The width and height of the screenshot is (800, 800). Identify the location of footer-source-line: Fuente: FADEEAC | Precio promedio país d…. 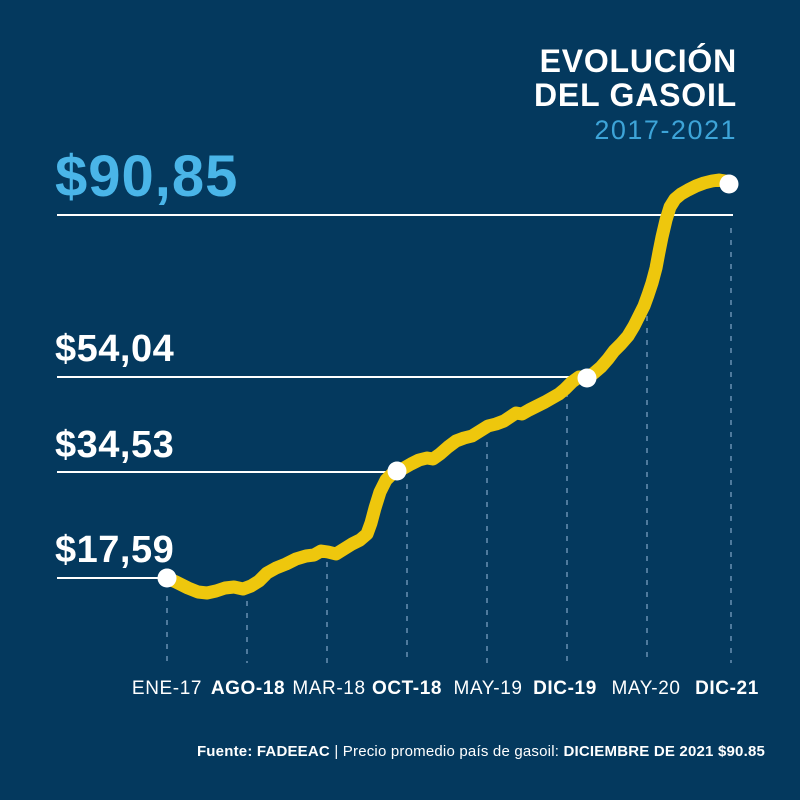
(481, 751).